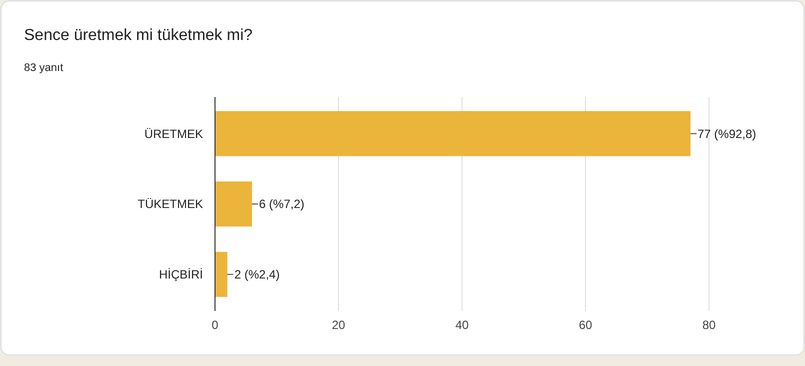  I want to click on data-label: 77 (%92,8), so click(726, 133).